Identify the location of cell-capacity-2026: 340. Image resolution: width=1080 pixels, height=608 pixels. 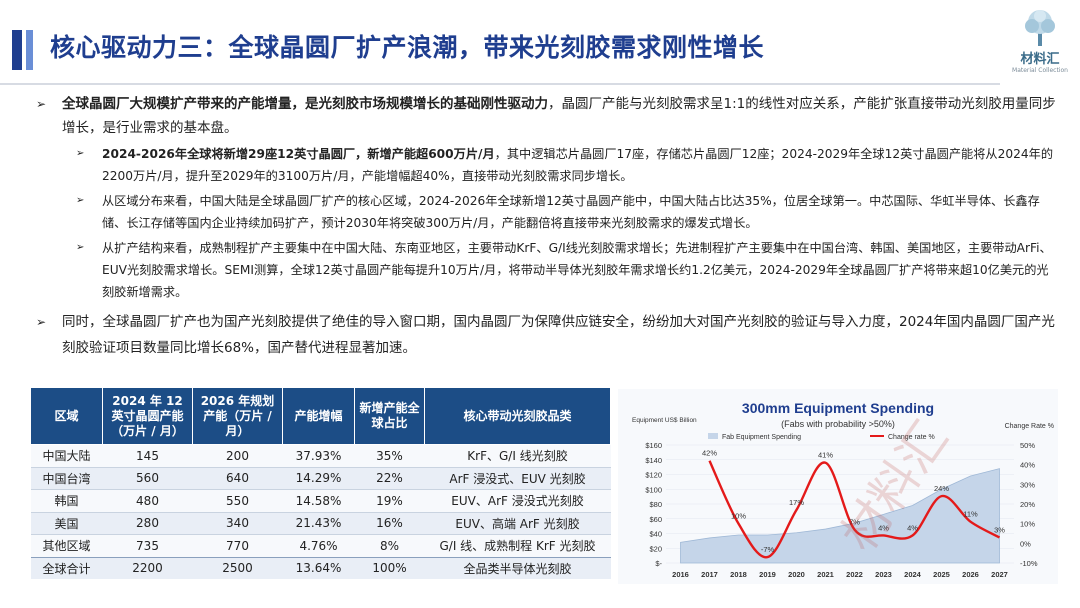
(237, 523).